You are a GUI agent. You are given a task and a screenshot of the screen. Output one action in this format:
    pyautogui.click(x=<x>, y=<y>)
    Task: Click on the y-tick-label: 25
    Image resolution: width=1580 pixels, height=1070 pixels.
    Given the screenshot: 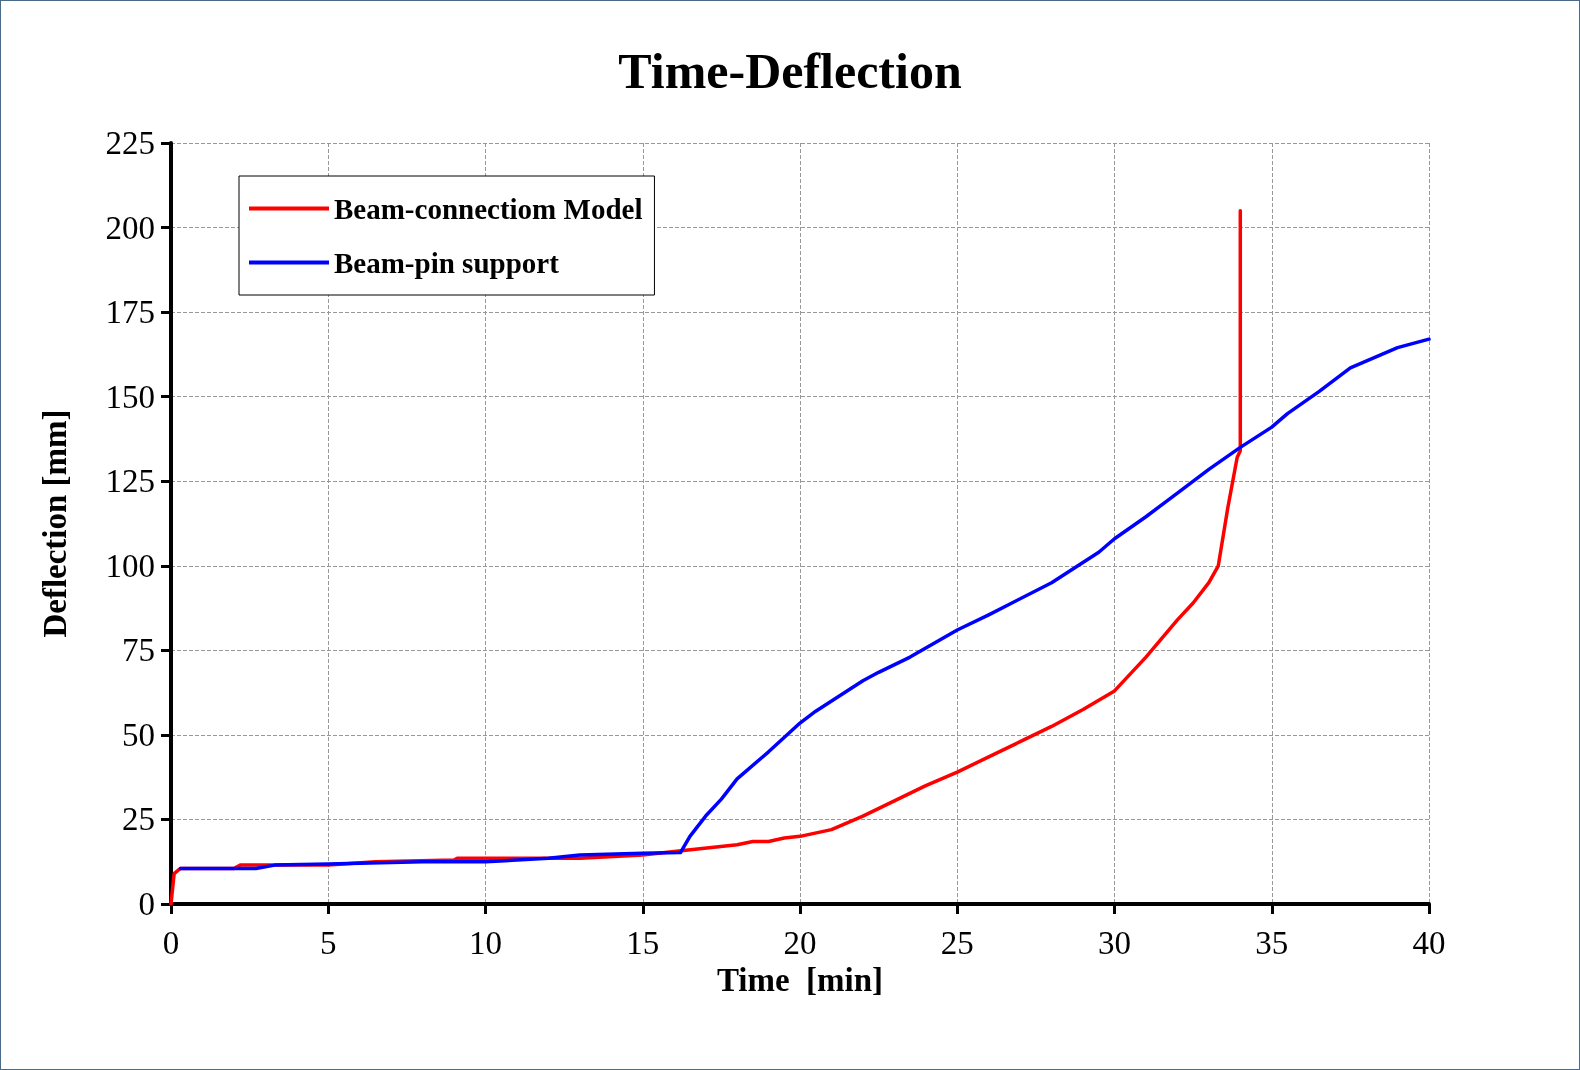 What is the action you would take?
    pyautogui.click(x=138, y=819)
    